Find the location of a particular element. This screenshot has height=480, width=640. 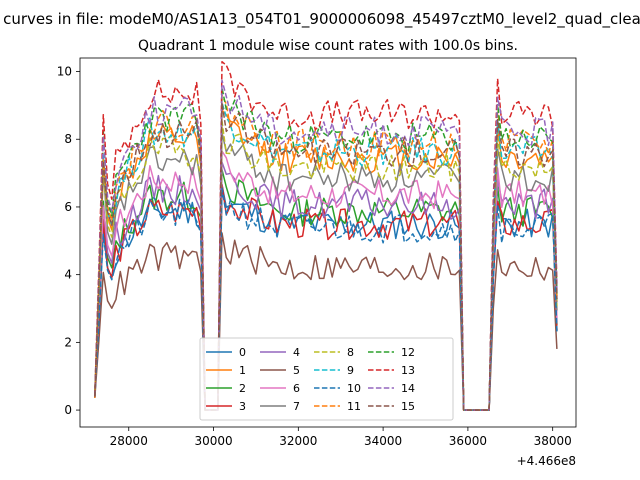

legend-label-6: 6 is located at coordinates (296, 388).